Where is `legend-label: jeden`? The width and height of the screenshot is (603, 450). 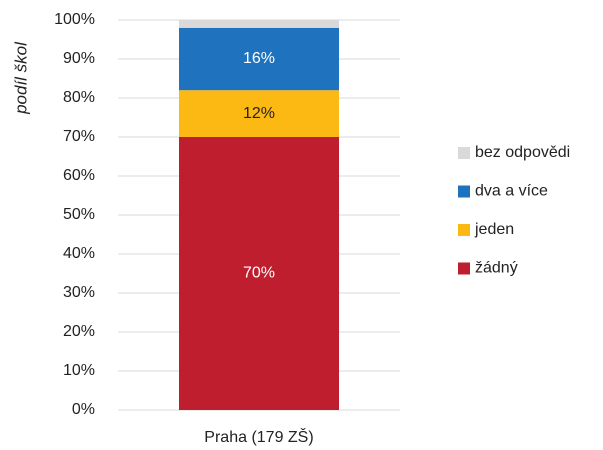
legend-label: jeden is located at coordinates (494, 229).